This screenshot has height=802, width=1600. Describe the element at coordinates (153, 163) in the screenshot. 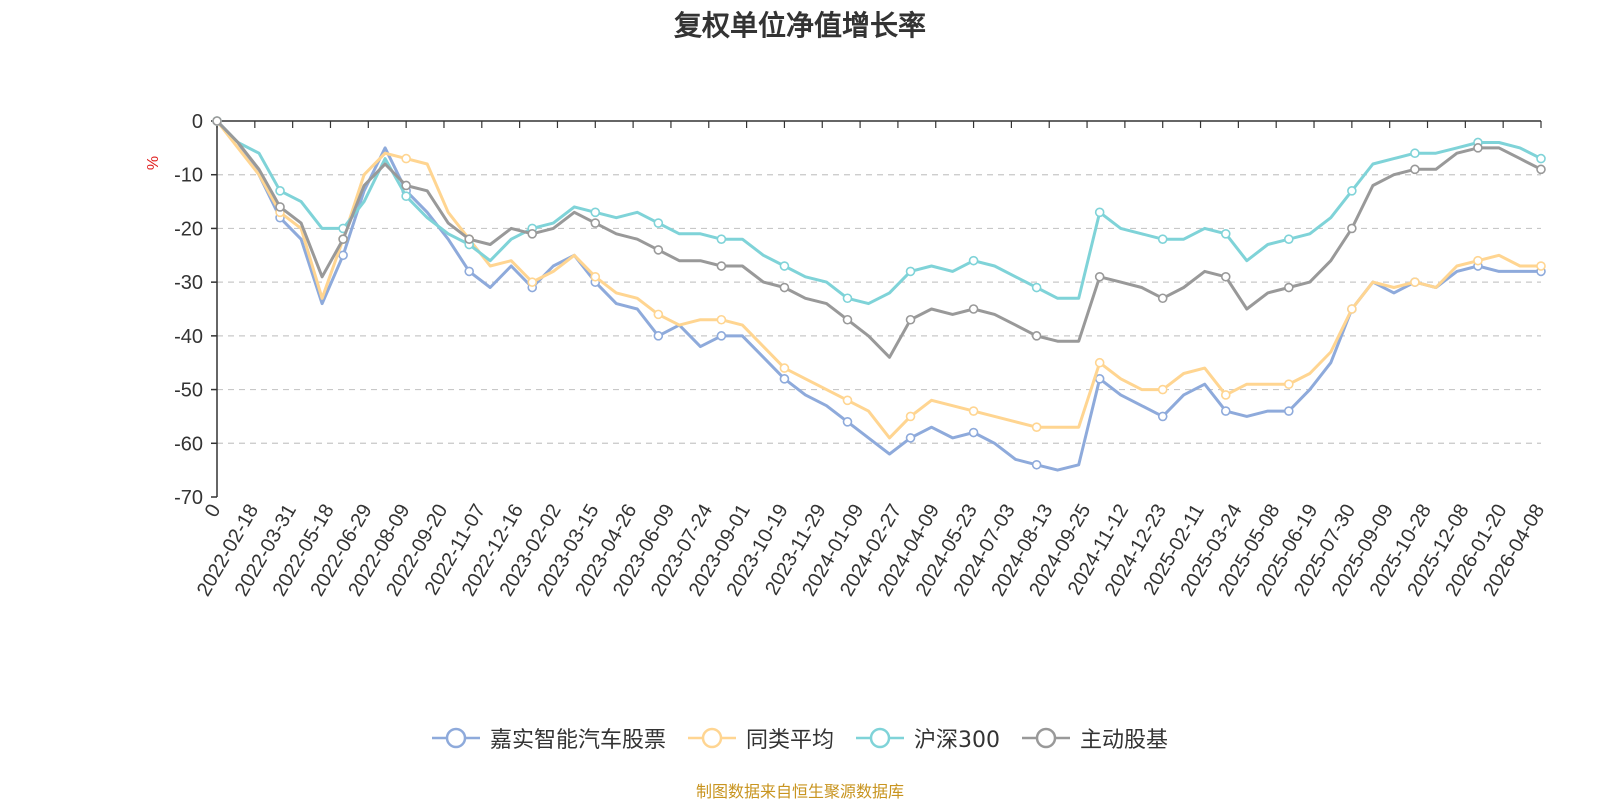

I see `y-axis-label: %` at that location.